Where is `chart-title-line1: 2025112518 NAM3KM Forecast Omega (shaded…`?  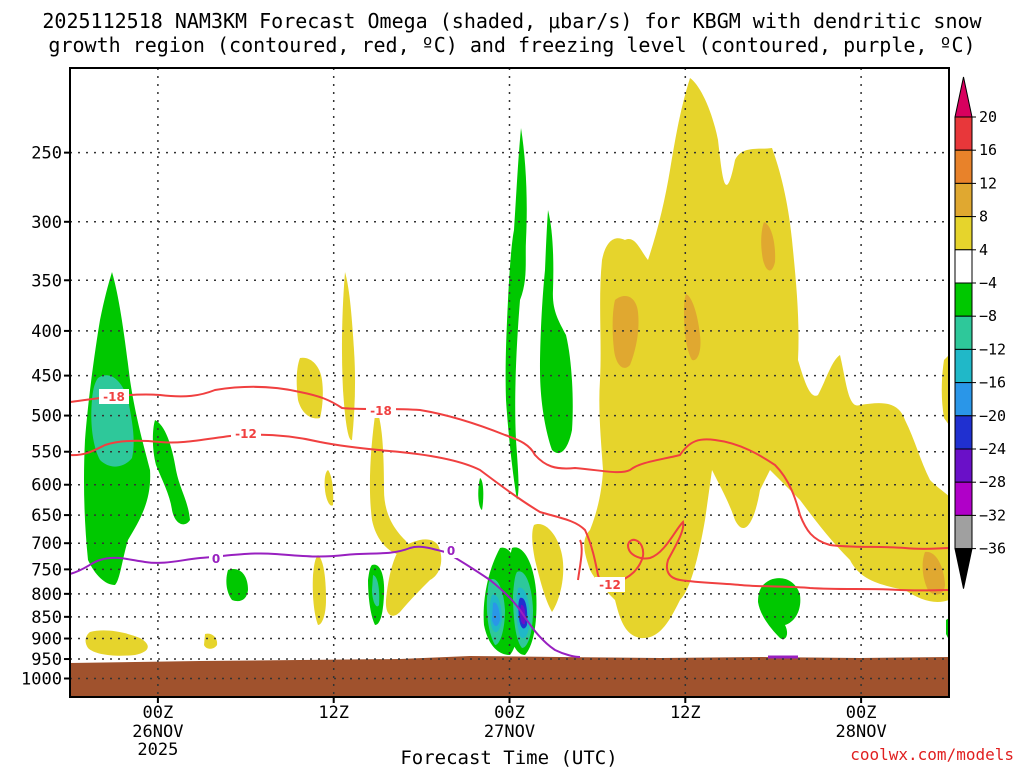
chart-title-line1: 2025112518 NAM3KM Forecast Omega (shaded… is located at coordinates (512, 21).